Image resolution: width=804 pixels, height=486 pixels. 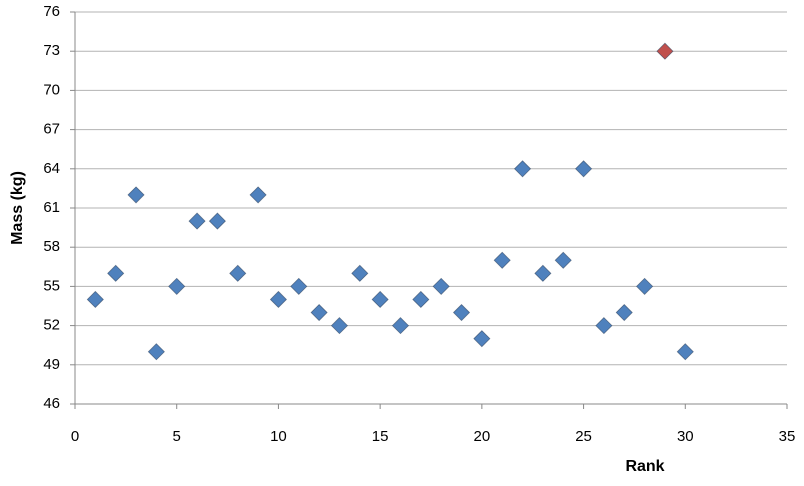 What do you see at coordinates (51, 129) in the screenshot?
I see `y-tick-label: 67` at bounding box center [51, 129].